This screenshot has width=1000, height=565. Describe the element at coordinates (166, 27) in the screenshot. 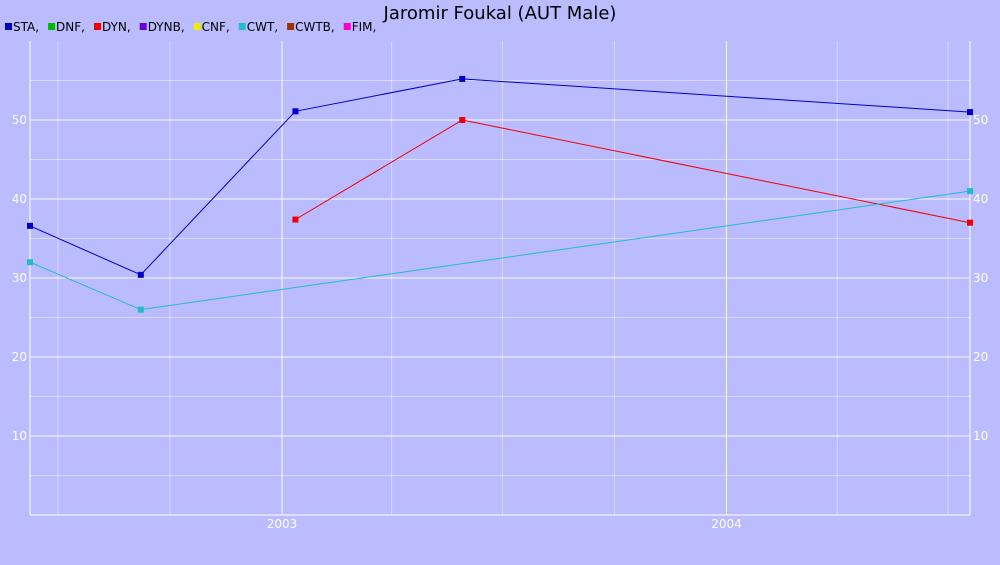

I see `legend-label: DYNB,` at that location.